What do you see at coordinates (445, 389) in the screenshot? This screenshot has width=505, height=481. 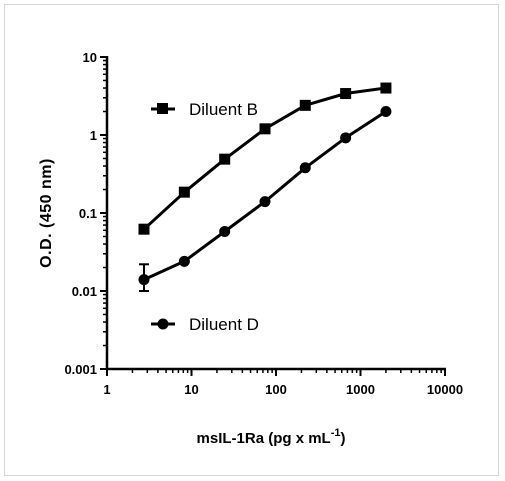 I see `x-tick-label: 10000` at bounding box center [445, 389].